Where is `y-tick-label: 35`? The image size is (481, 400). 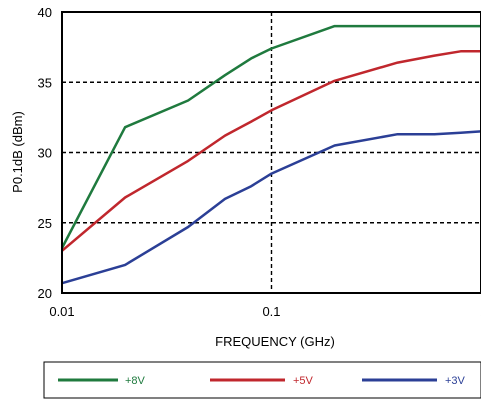 y-tick-label: 35 is located at coordinates (45, 82).